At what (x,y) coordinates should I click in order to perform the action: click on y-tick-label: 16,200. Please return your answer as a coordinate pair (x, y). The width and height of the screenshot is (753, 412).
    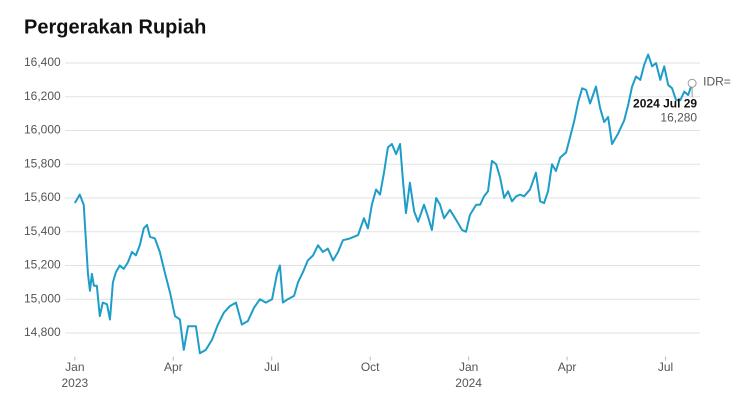
    Looking at the image, I should click on (42, 96).